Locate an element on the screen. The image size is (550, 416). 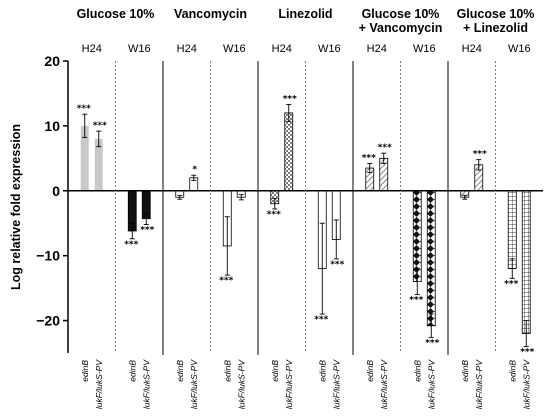
group-title: Vancomycin is located at coordinates (210, 14).